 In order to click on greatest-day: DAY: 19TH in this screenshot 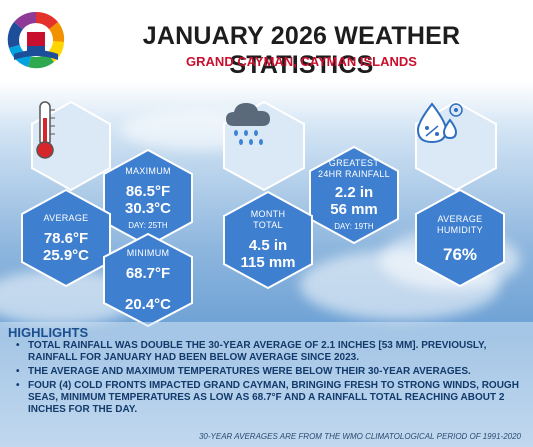, I will do `click(354, 226)`.